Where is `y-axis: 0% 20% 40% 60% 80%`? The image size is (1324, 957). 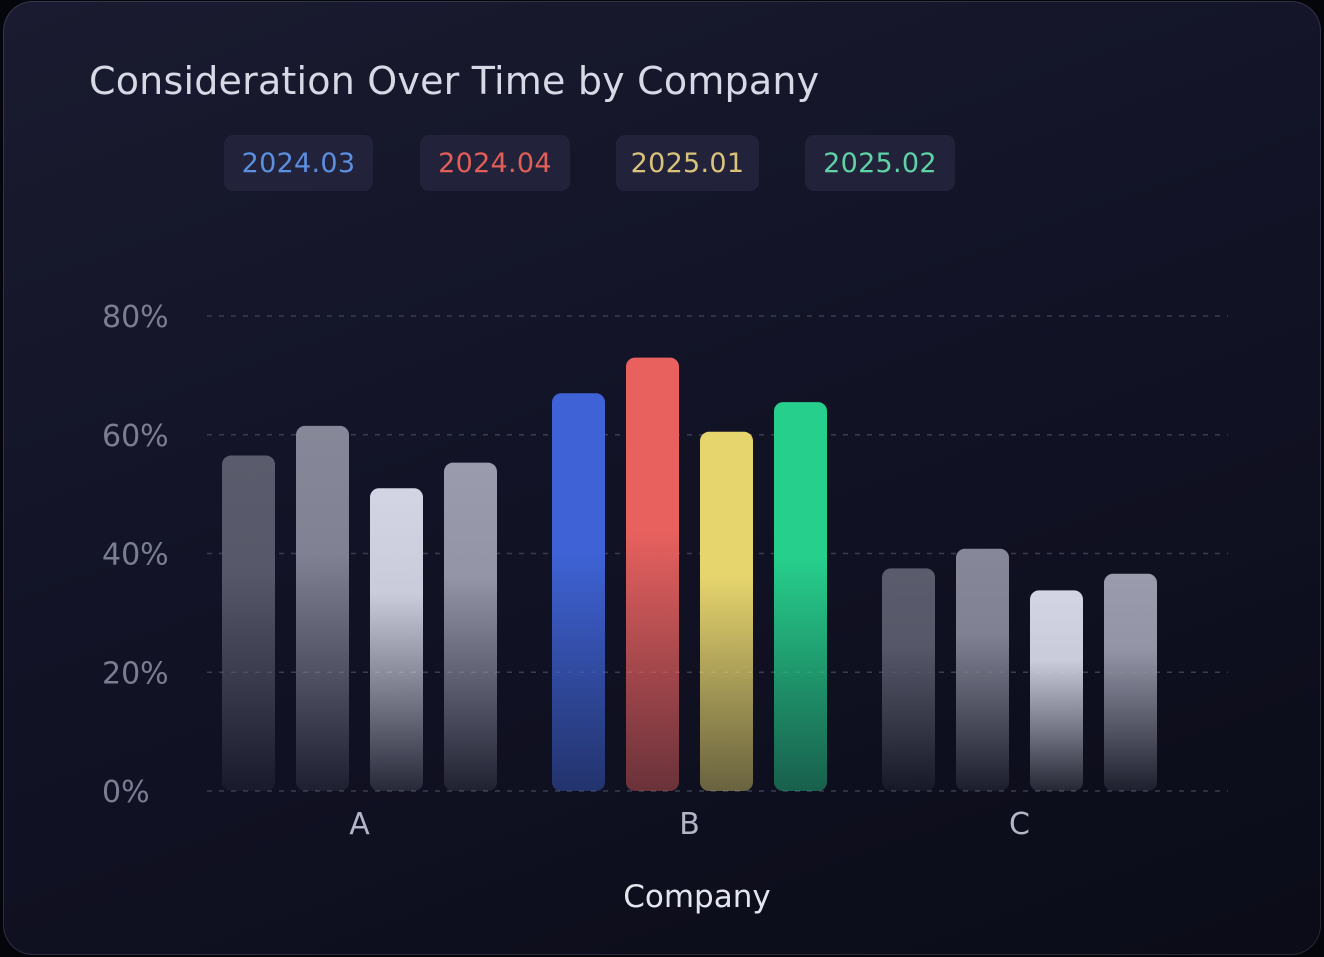
y-axis: 0% 20% 40% 60% 80% is located at coordinates (135, 555).